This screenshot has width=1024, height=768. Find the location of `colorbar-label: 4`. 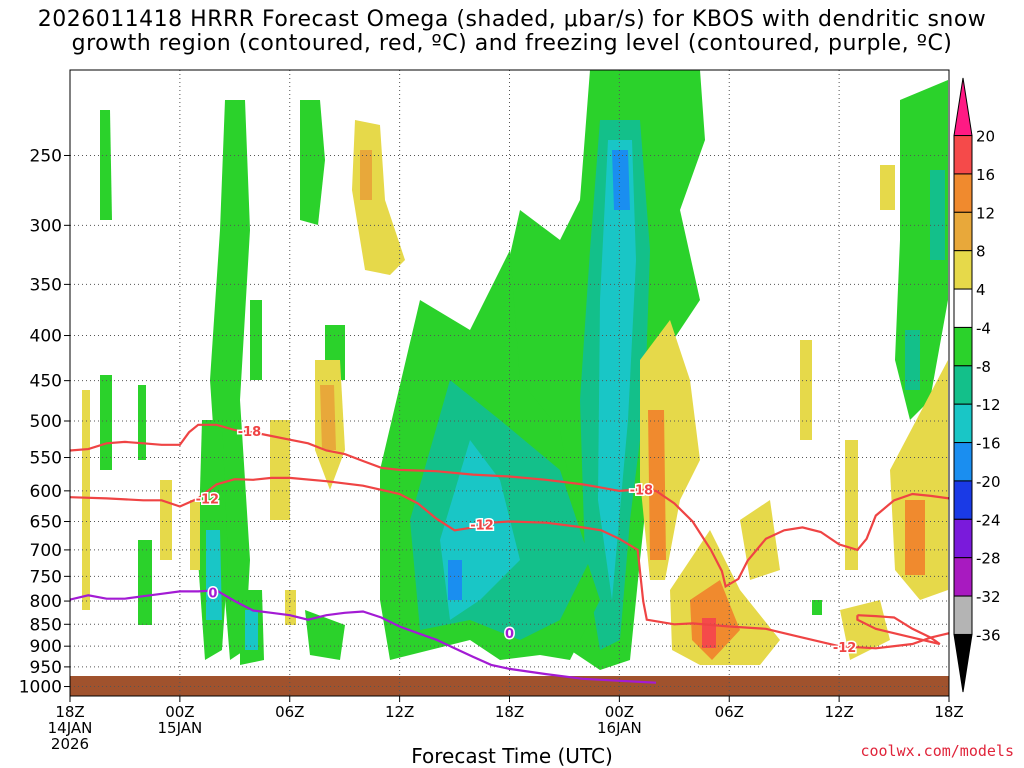

colorbar-label: 4 is located at coordinates (981, 290).